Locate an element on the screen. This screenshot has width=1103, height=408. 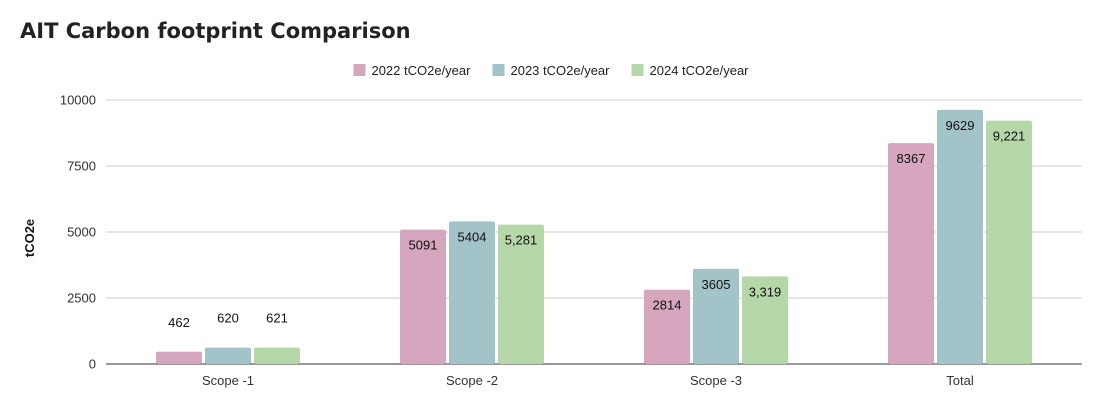
legend-label: 2023 tCO2e/year is located at coordinates (560, 70).